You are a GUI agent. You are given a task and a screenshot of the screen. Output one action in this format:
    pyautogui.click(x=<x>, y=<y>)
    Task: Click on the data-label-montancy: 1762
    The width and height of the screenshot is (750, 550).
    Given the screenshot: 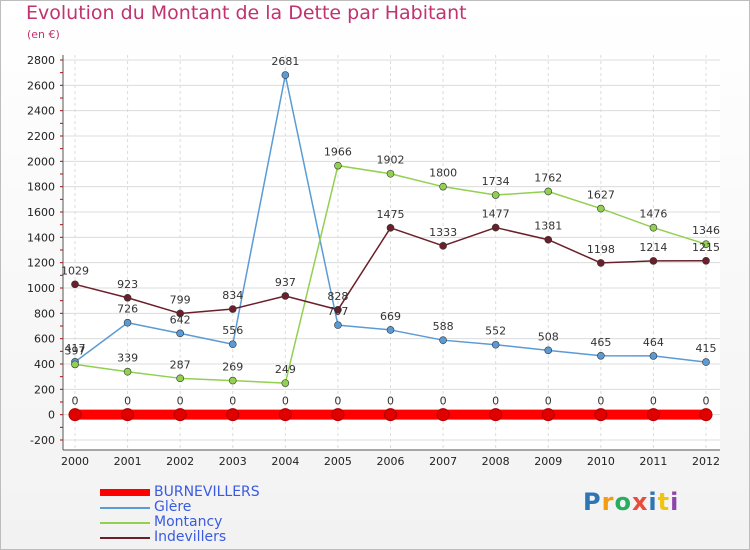 What is the action you would take?
    pyautogui.click(x=548, y=177)
    